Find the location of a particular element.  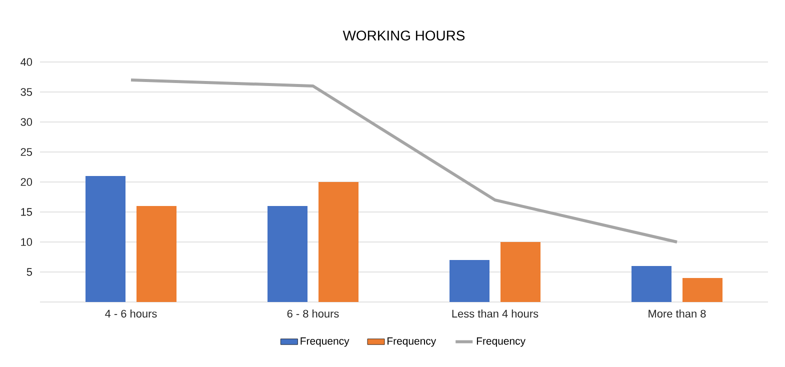

x-tick-label: Less than 4 hours is located at coordinates (495, 314).